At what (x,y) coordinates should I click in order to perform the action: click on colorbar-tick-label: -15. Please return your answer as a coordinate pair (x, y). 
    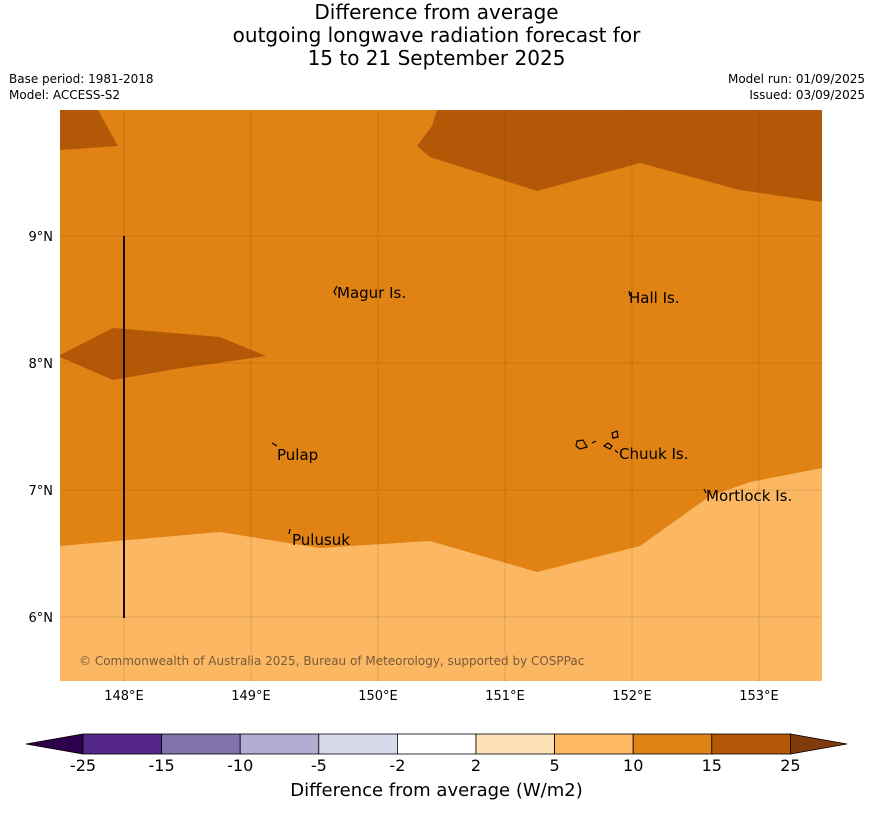
    Looking at the image, I should click on (162, 765).